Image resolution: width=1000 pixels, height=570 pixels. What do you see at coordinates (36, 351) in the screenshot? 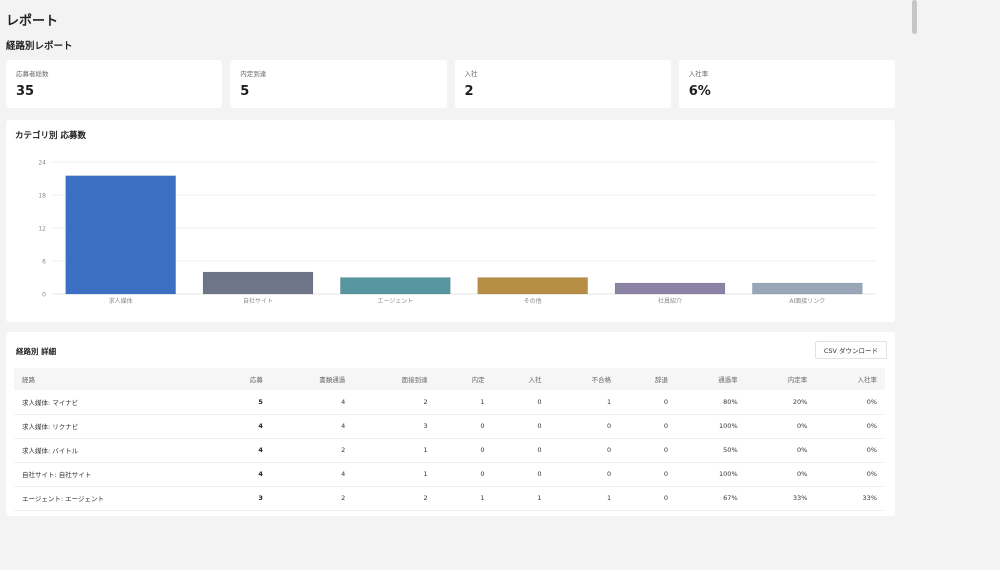
I see `table-title: 経路別 詳細` at bounding box center [36, 351].